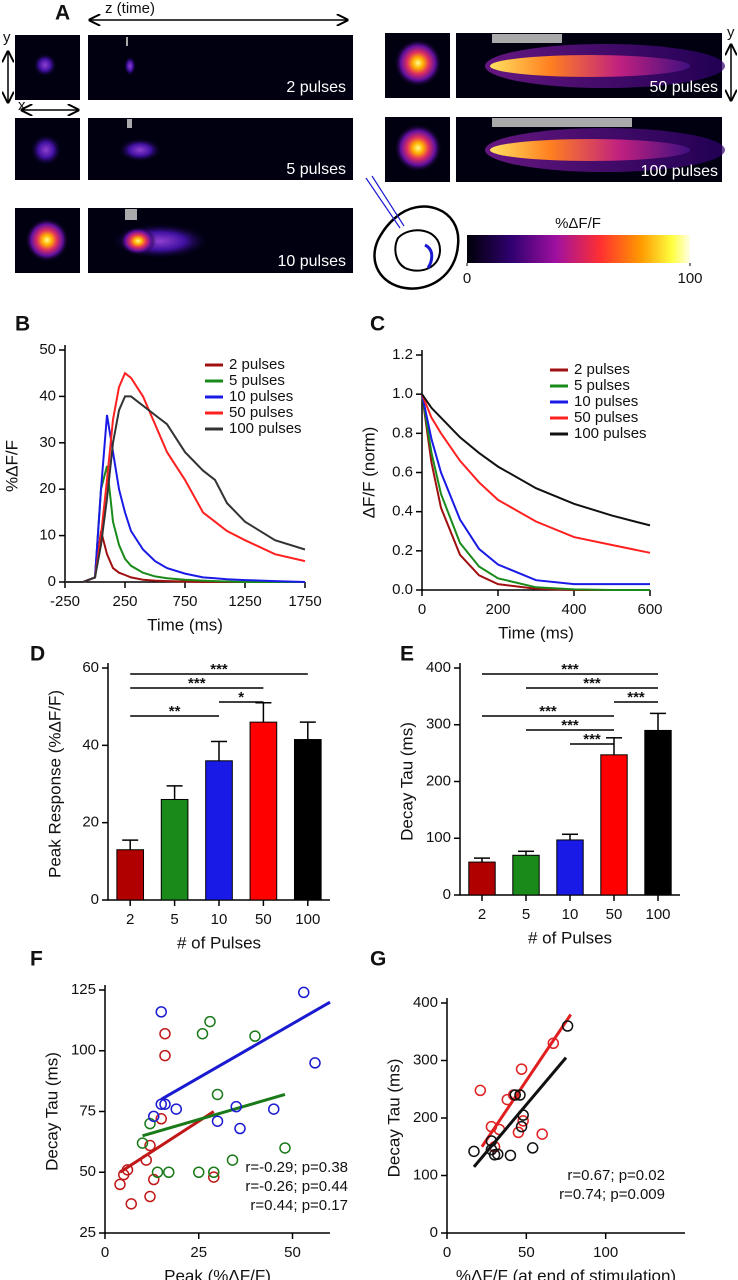  Describe the element at coordinates (425, 1059) in the screenshot. I see `y-tick-label: 300` at that location.